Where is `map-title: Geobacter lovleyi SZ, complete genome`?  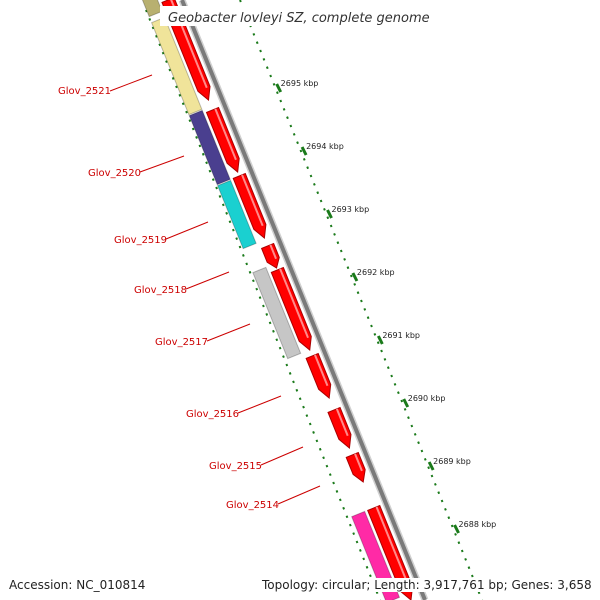
map-title: Geobacter lovleyi SZ, complete genome is located at coordinates (299, 18).